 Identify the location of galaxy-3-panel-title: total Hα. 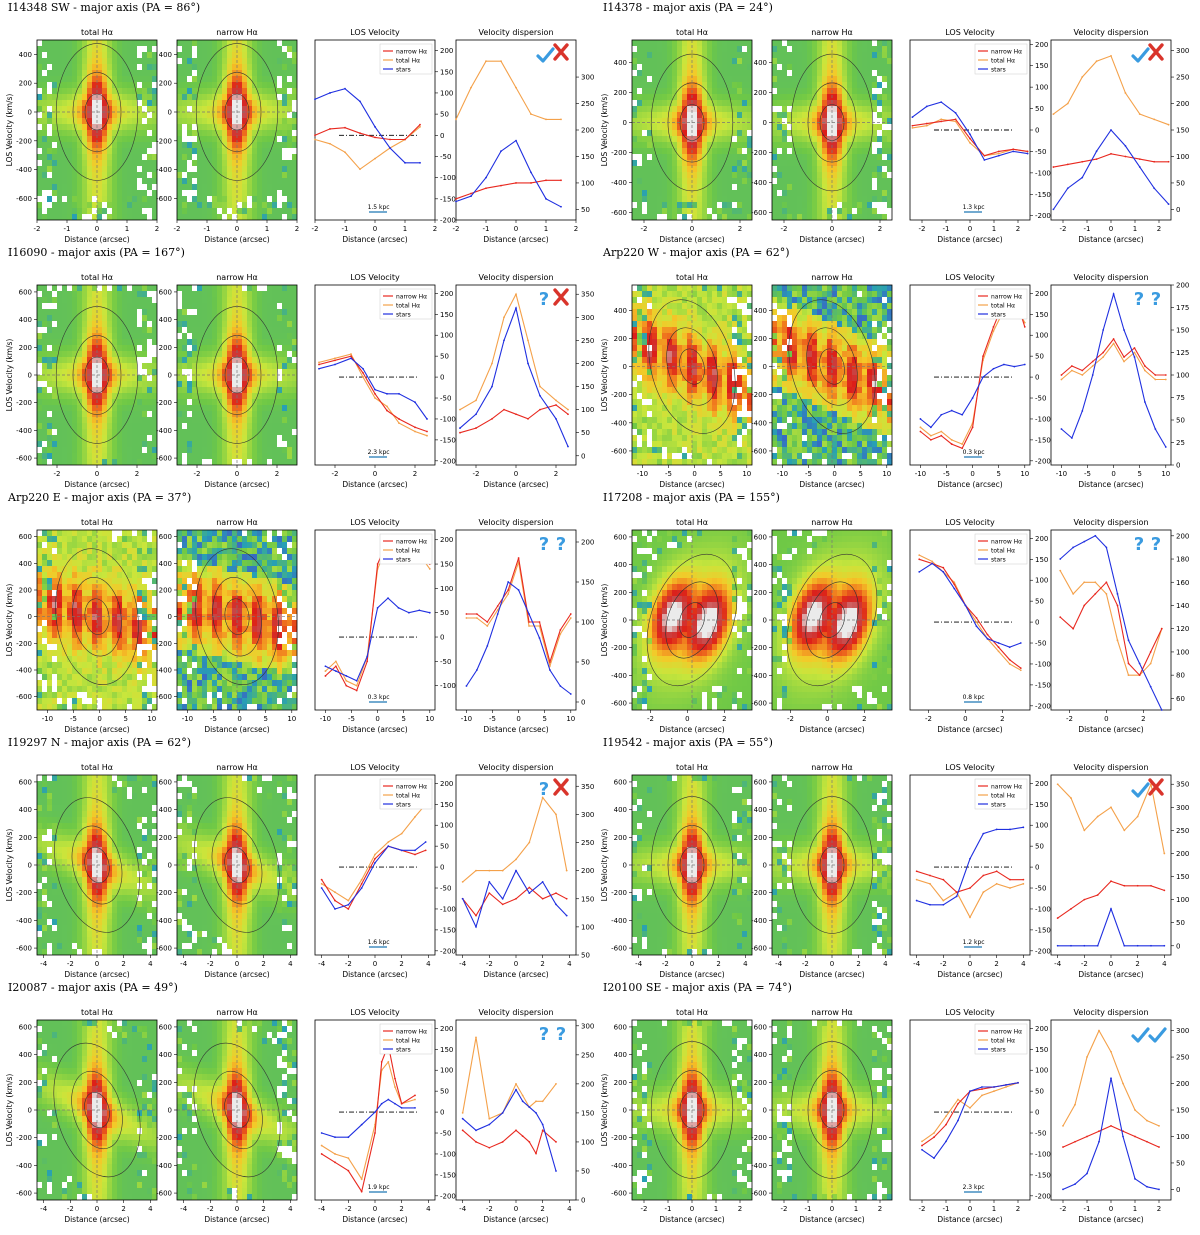
(692, 277).